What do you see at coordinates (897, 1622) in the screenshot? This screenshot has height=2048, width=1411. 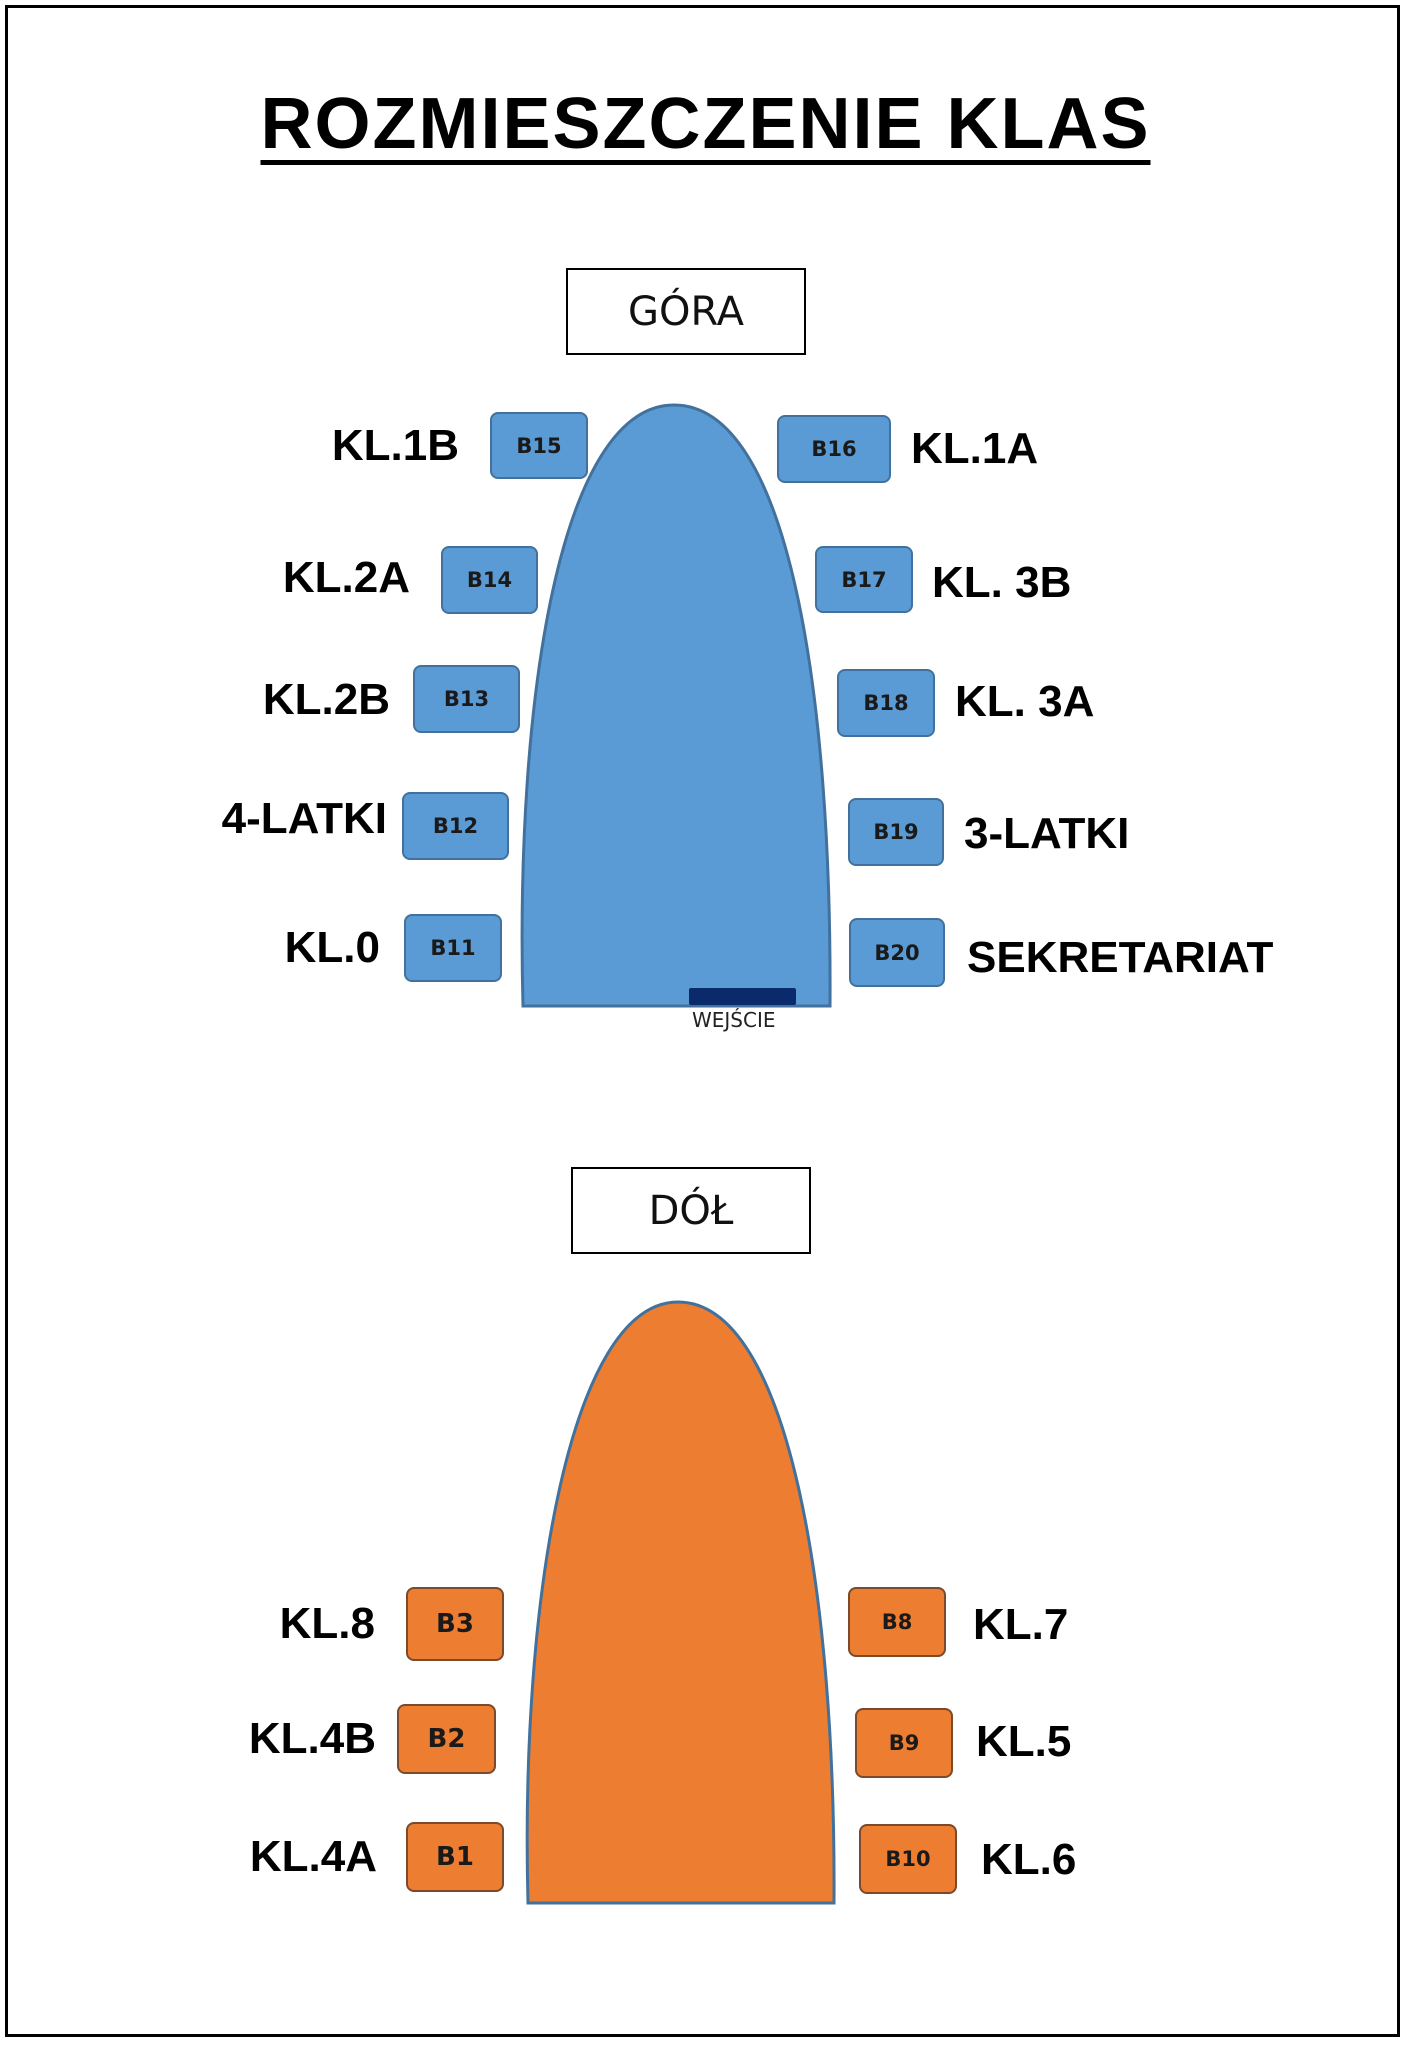 I see `room-b8: B8` at bounding box center [897, 1622].